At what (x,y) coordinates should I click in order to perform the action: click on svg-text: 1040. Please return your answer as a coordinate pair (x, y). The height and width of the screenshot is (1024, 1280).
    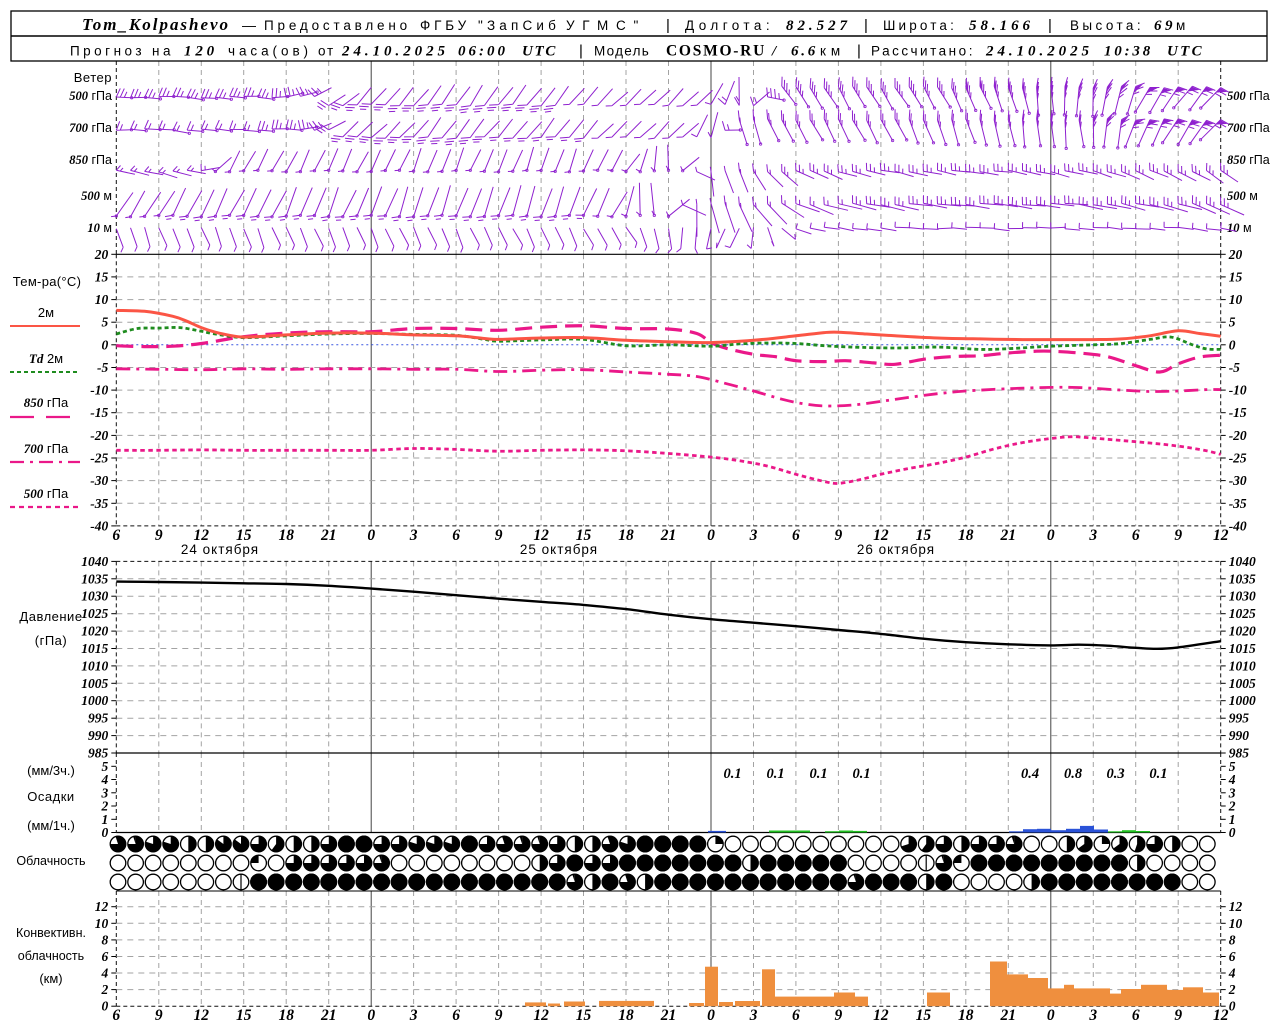
    Looking at the image, I should click on (94, 561).